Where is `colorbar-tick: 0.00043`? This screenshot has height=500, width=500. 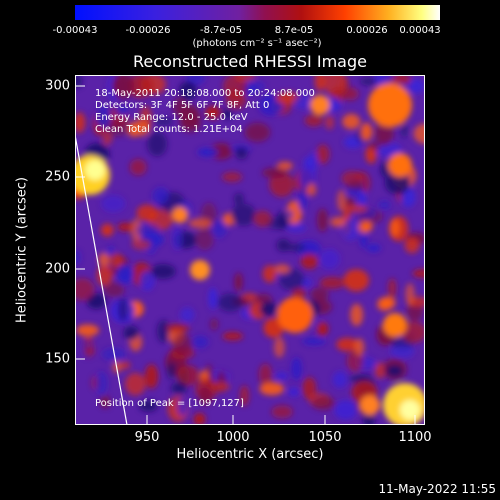 colorbar-tick: 0.00043 is located at coordinates (420, 30).